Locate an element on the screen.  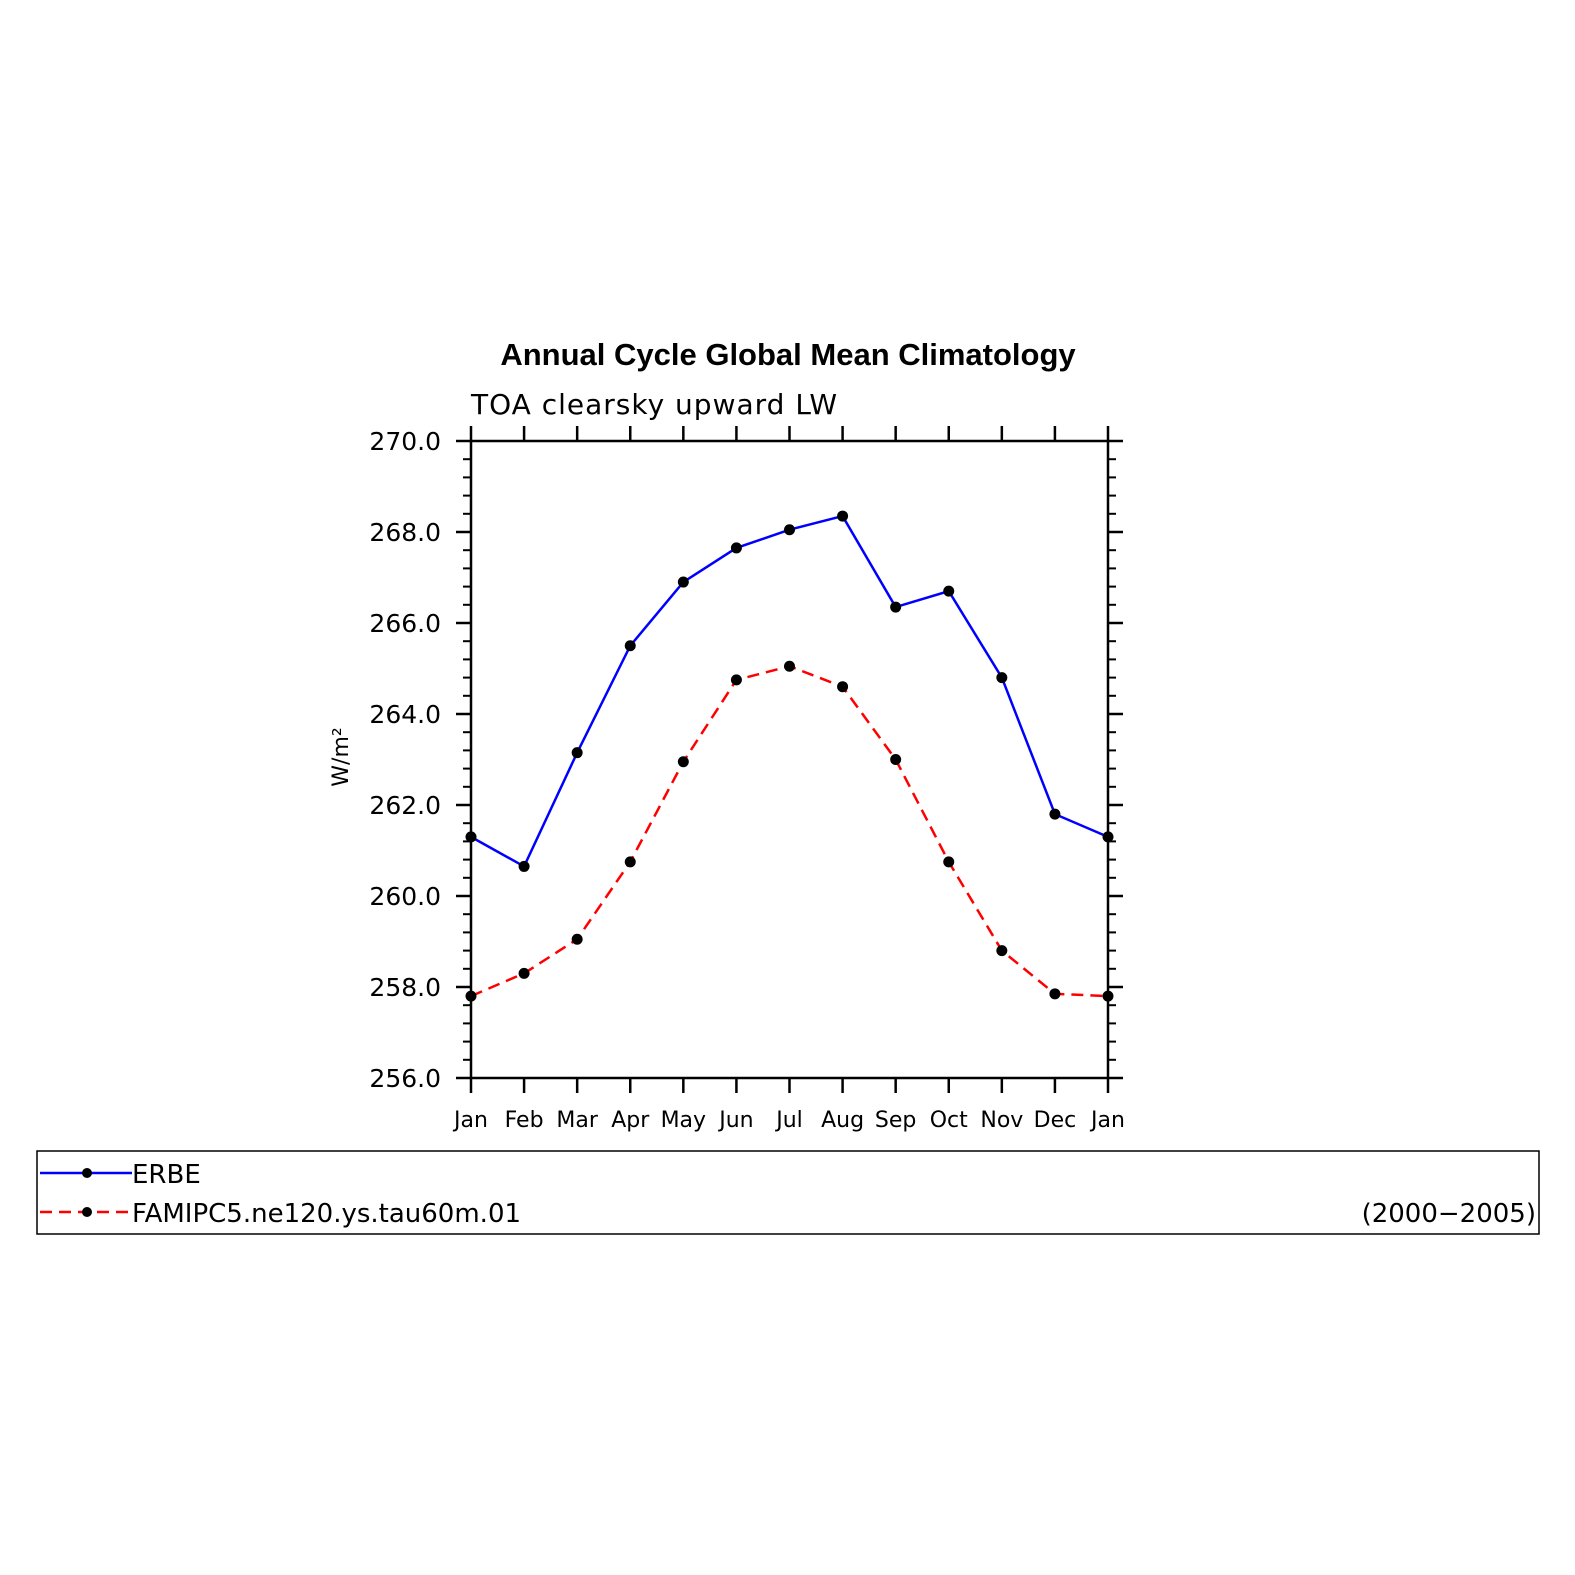
series-layer is located at coordinates (789, 756).